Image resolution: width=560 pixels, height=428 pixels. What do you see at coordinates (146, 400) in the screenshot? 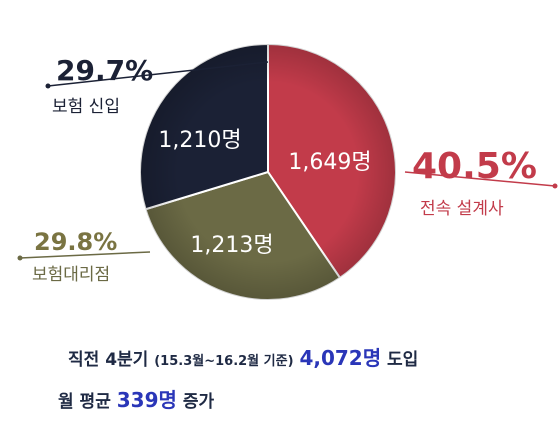
I see `caption-avg-value: 339명` at bounding box center [146, 400].